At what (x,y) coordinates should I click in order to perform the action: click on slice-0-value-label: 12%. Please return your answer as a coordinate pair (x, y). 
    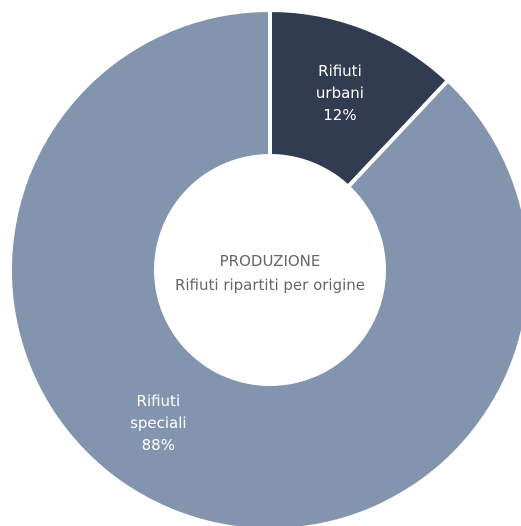
    Looking at the image, I should click on (339, 115).